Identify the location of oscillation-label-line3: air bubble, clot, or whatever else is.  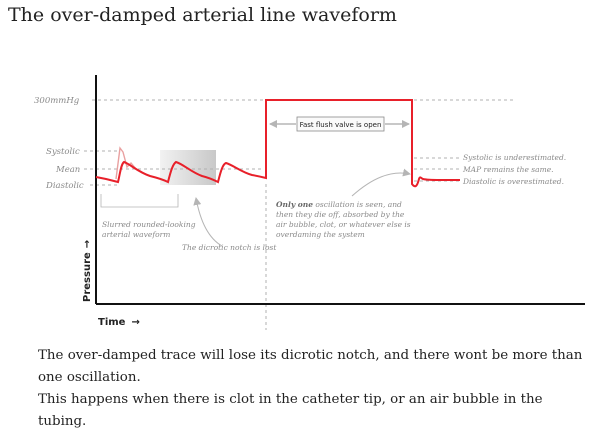
(343, 224).